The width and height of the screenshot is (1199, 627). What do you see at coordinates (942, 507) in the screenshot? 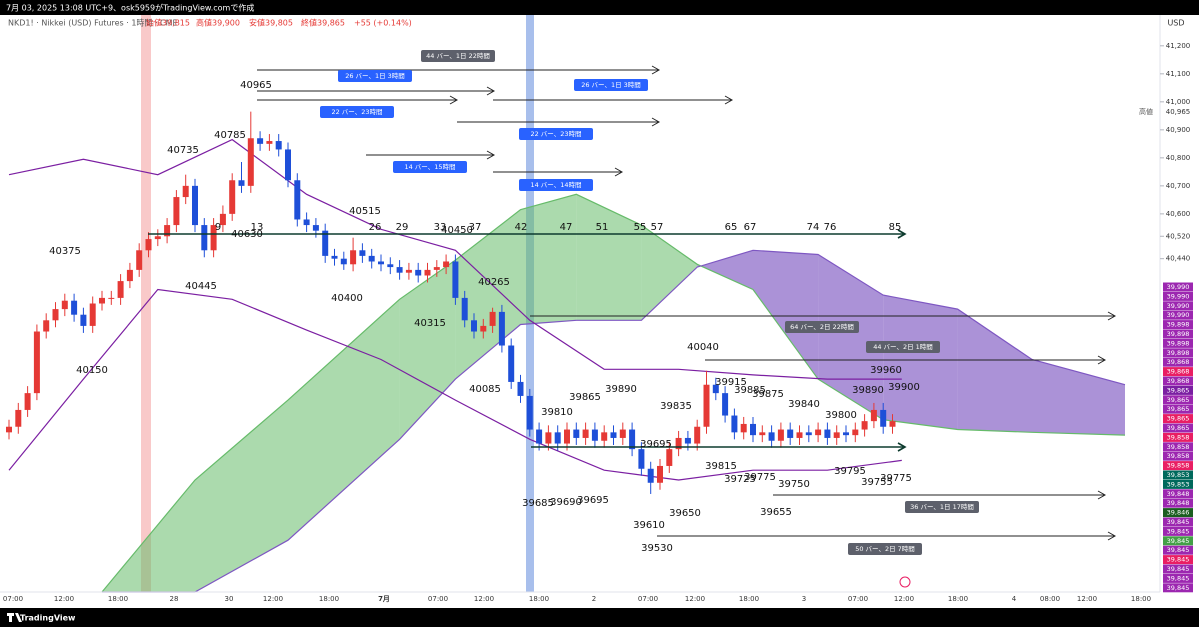
I see `measure-label: 36 バー、1日 17時間` at bounding box center [942, 507].